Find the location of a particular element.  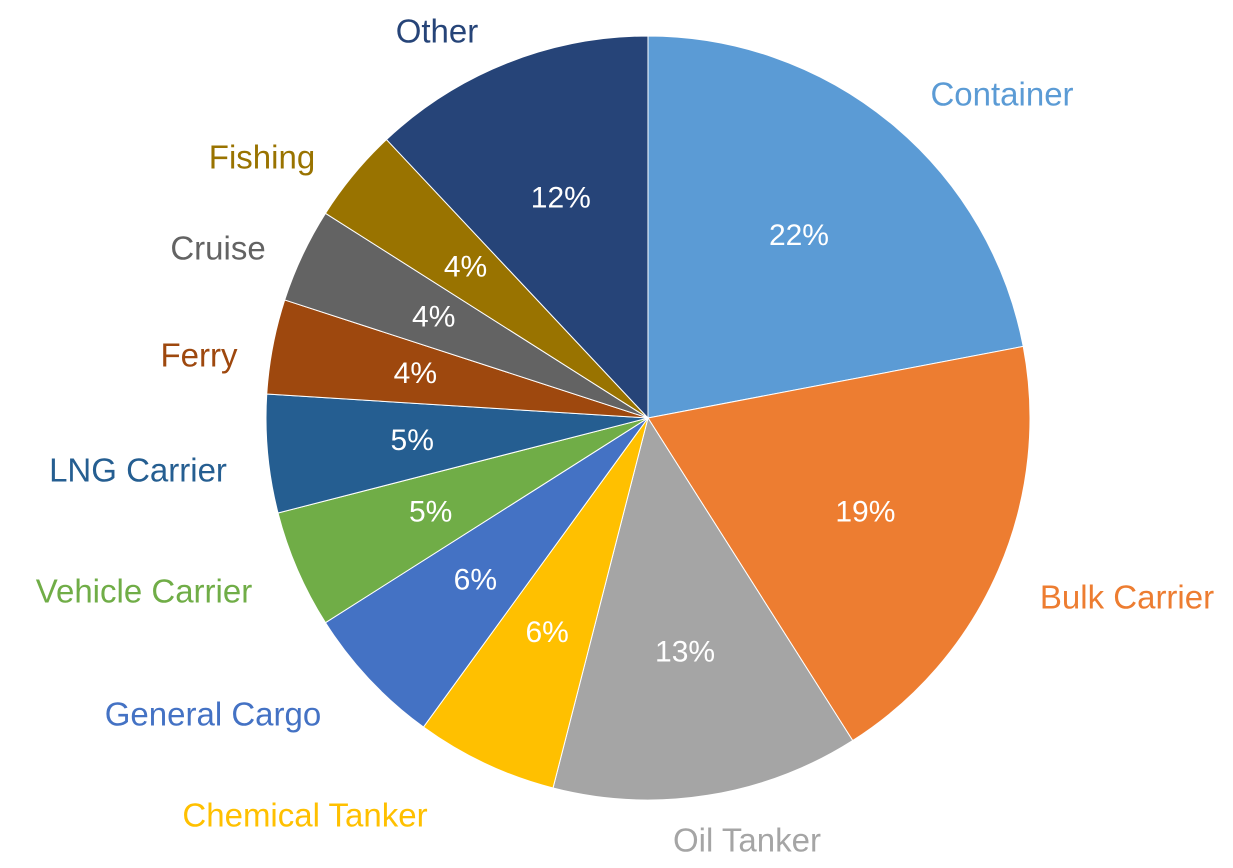

percent-label-general-cargo: 6% is located at coordinates (475, 580).